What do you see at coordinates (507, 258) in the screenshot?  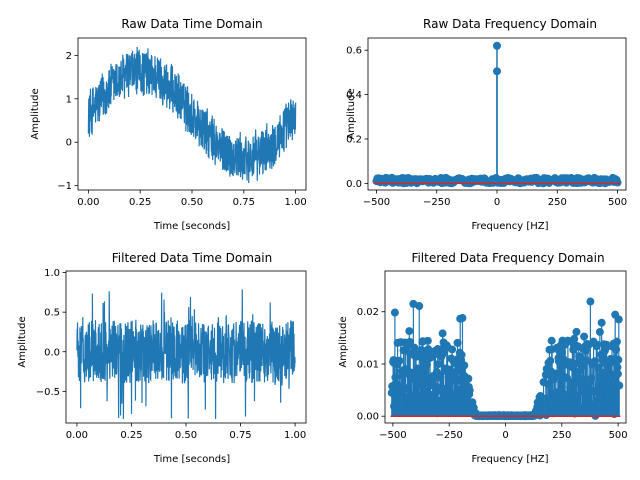 I see `panel-title: Filtered Data Frequency Domain` at bounding box center [507, 258].